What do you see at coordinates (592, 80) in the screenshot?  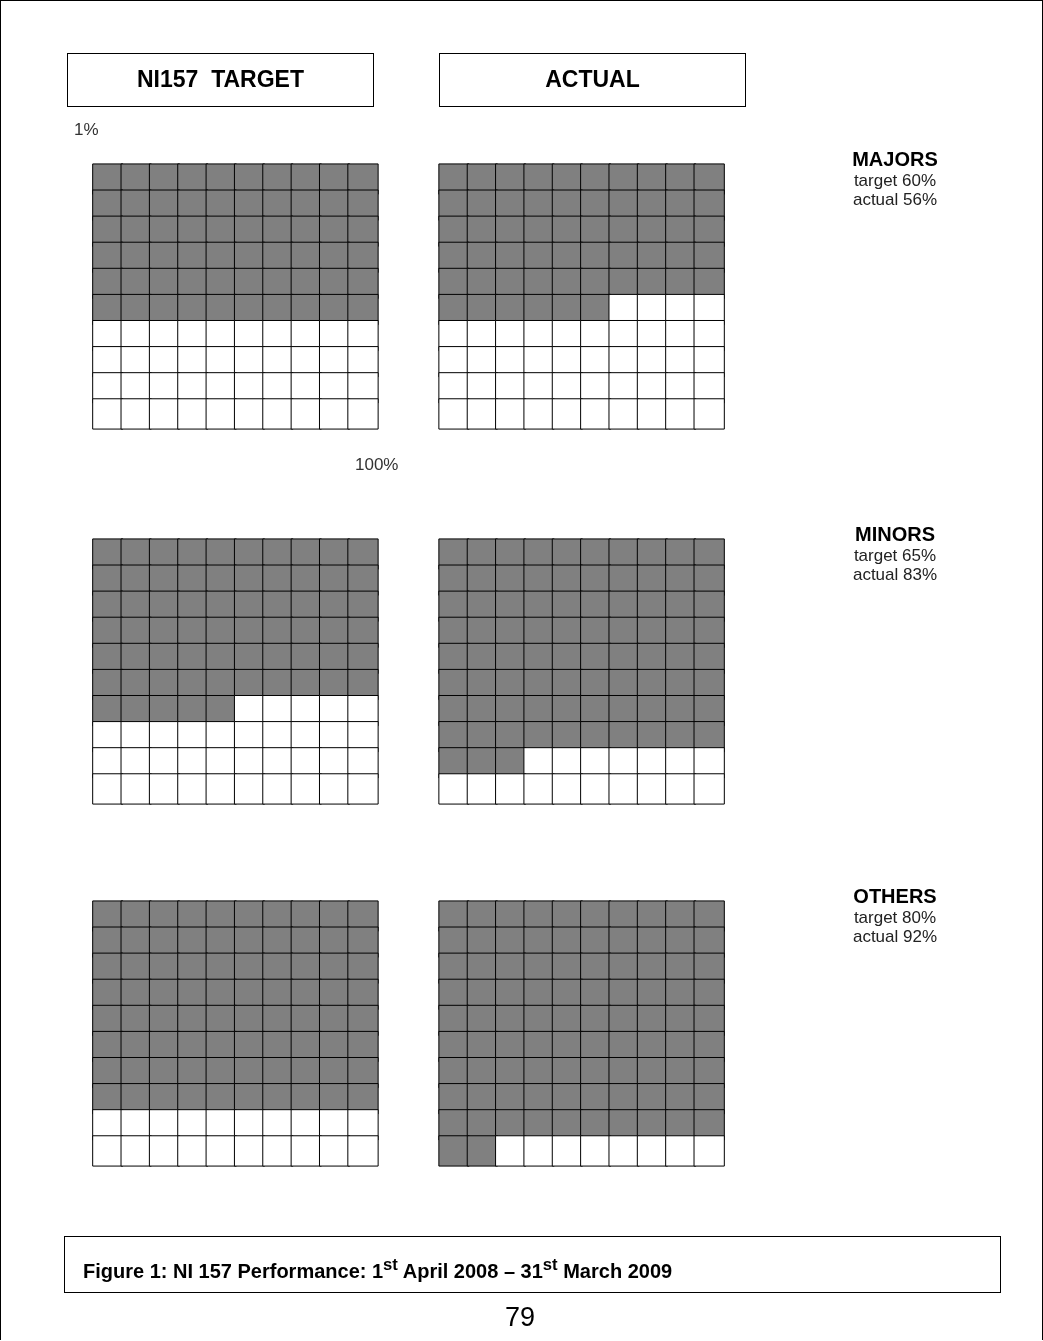 I see `text: ACTUAL` at bounding box center [592, 80].